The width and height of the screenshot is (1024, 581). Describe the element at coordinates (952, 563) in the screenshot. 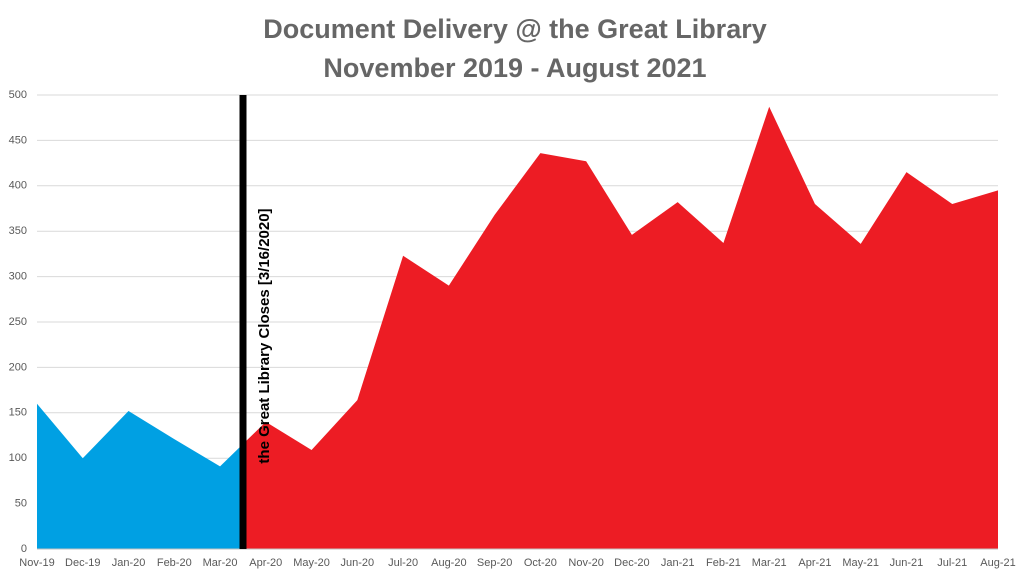

I see `x-tick-label: Jul-21` at that location.